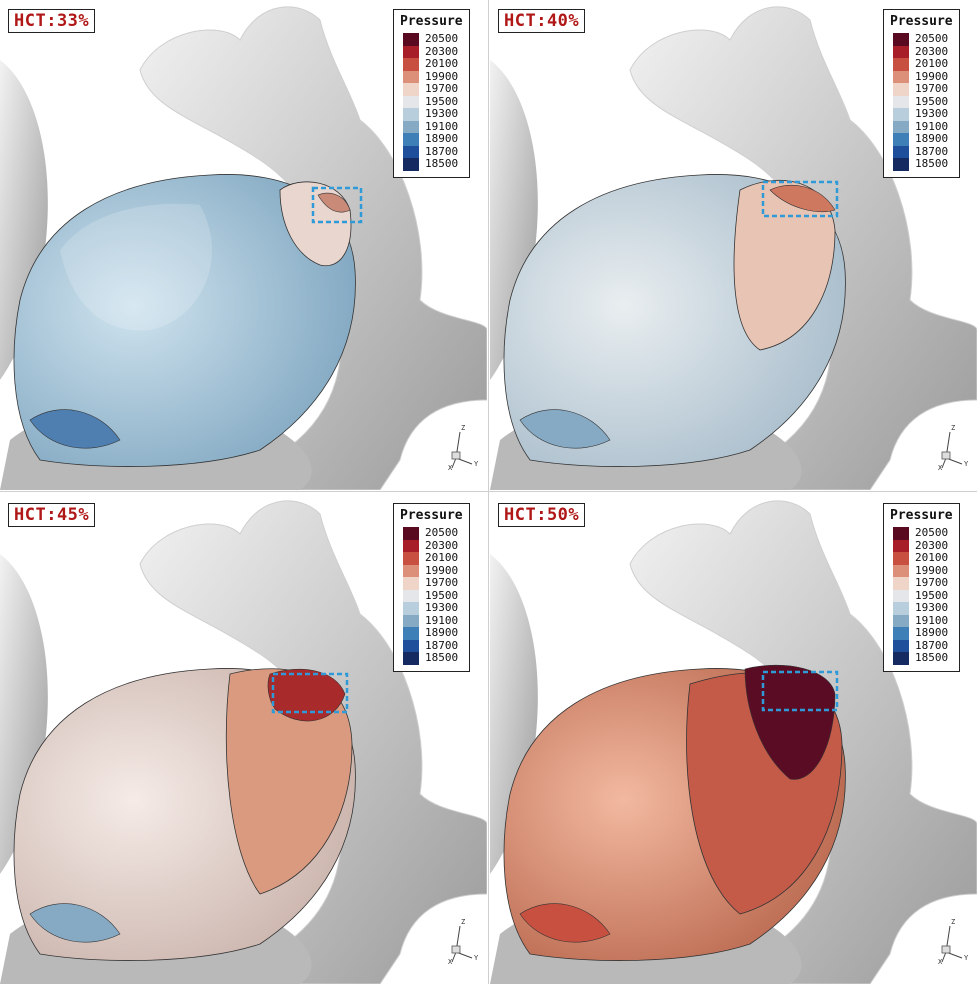  Describe the element at coordinates (442, 113) in the screenshot. I see `legend-value: 19300` at that location.